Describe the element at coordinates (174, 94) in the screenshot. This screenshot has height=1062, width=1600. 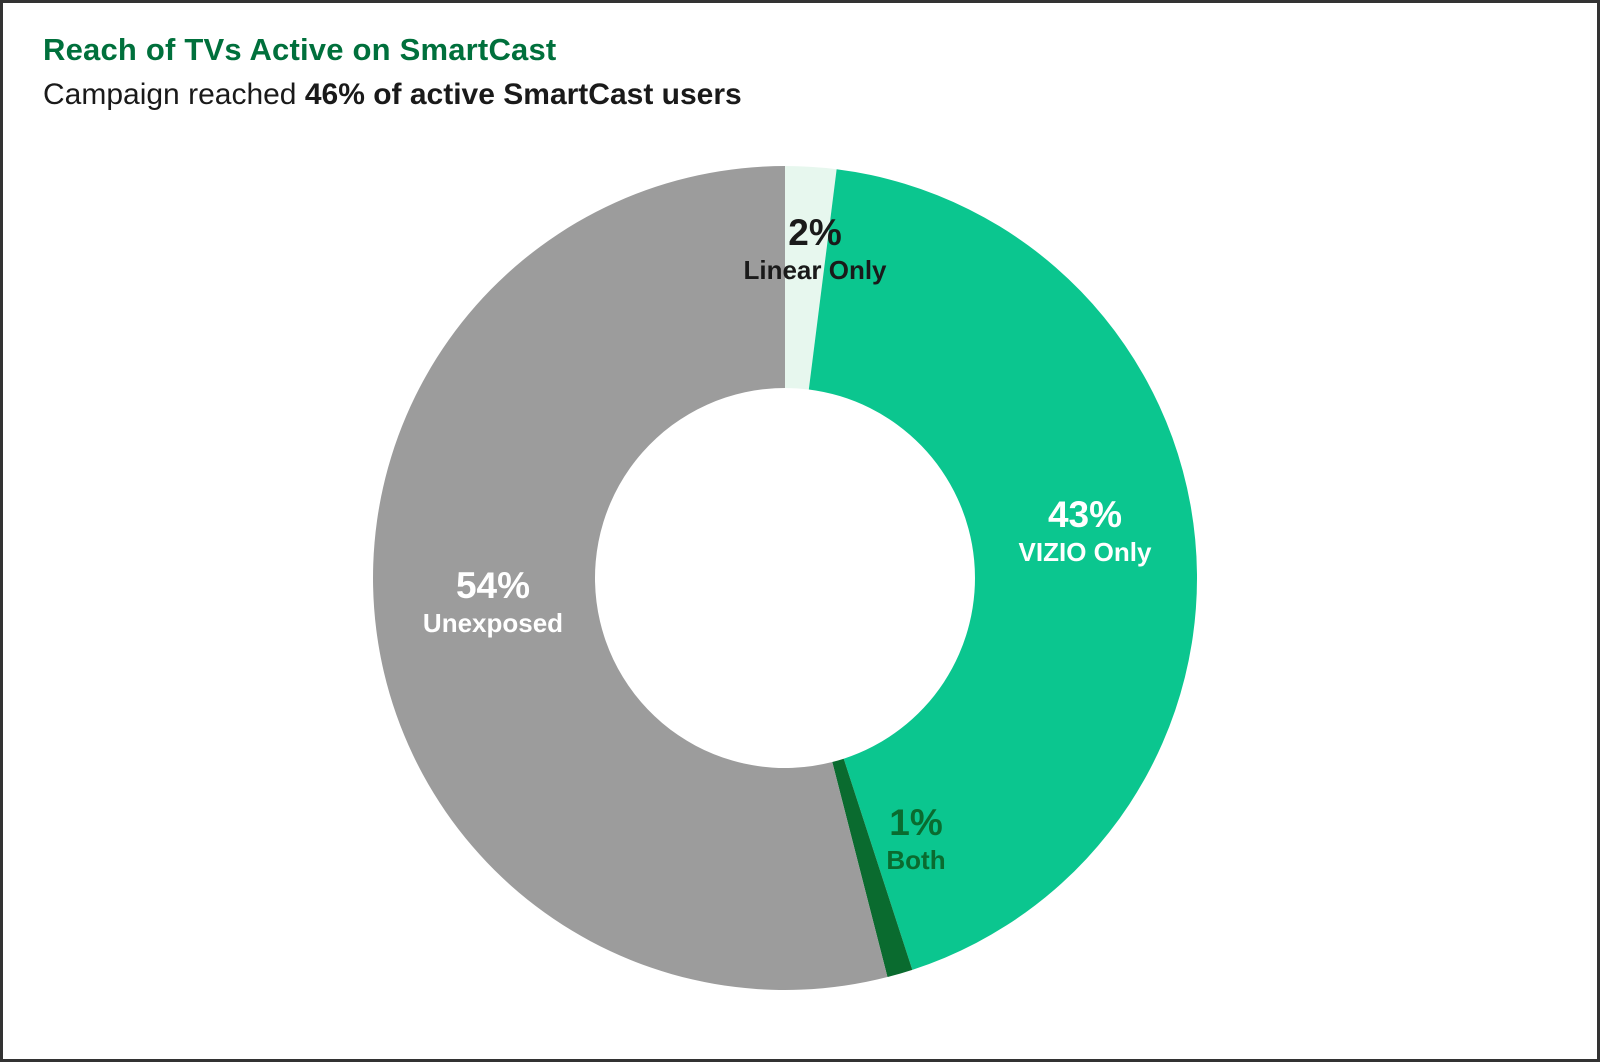
I see `chart-subtitle-regular: Campaign reached` at that location.